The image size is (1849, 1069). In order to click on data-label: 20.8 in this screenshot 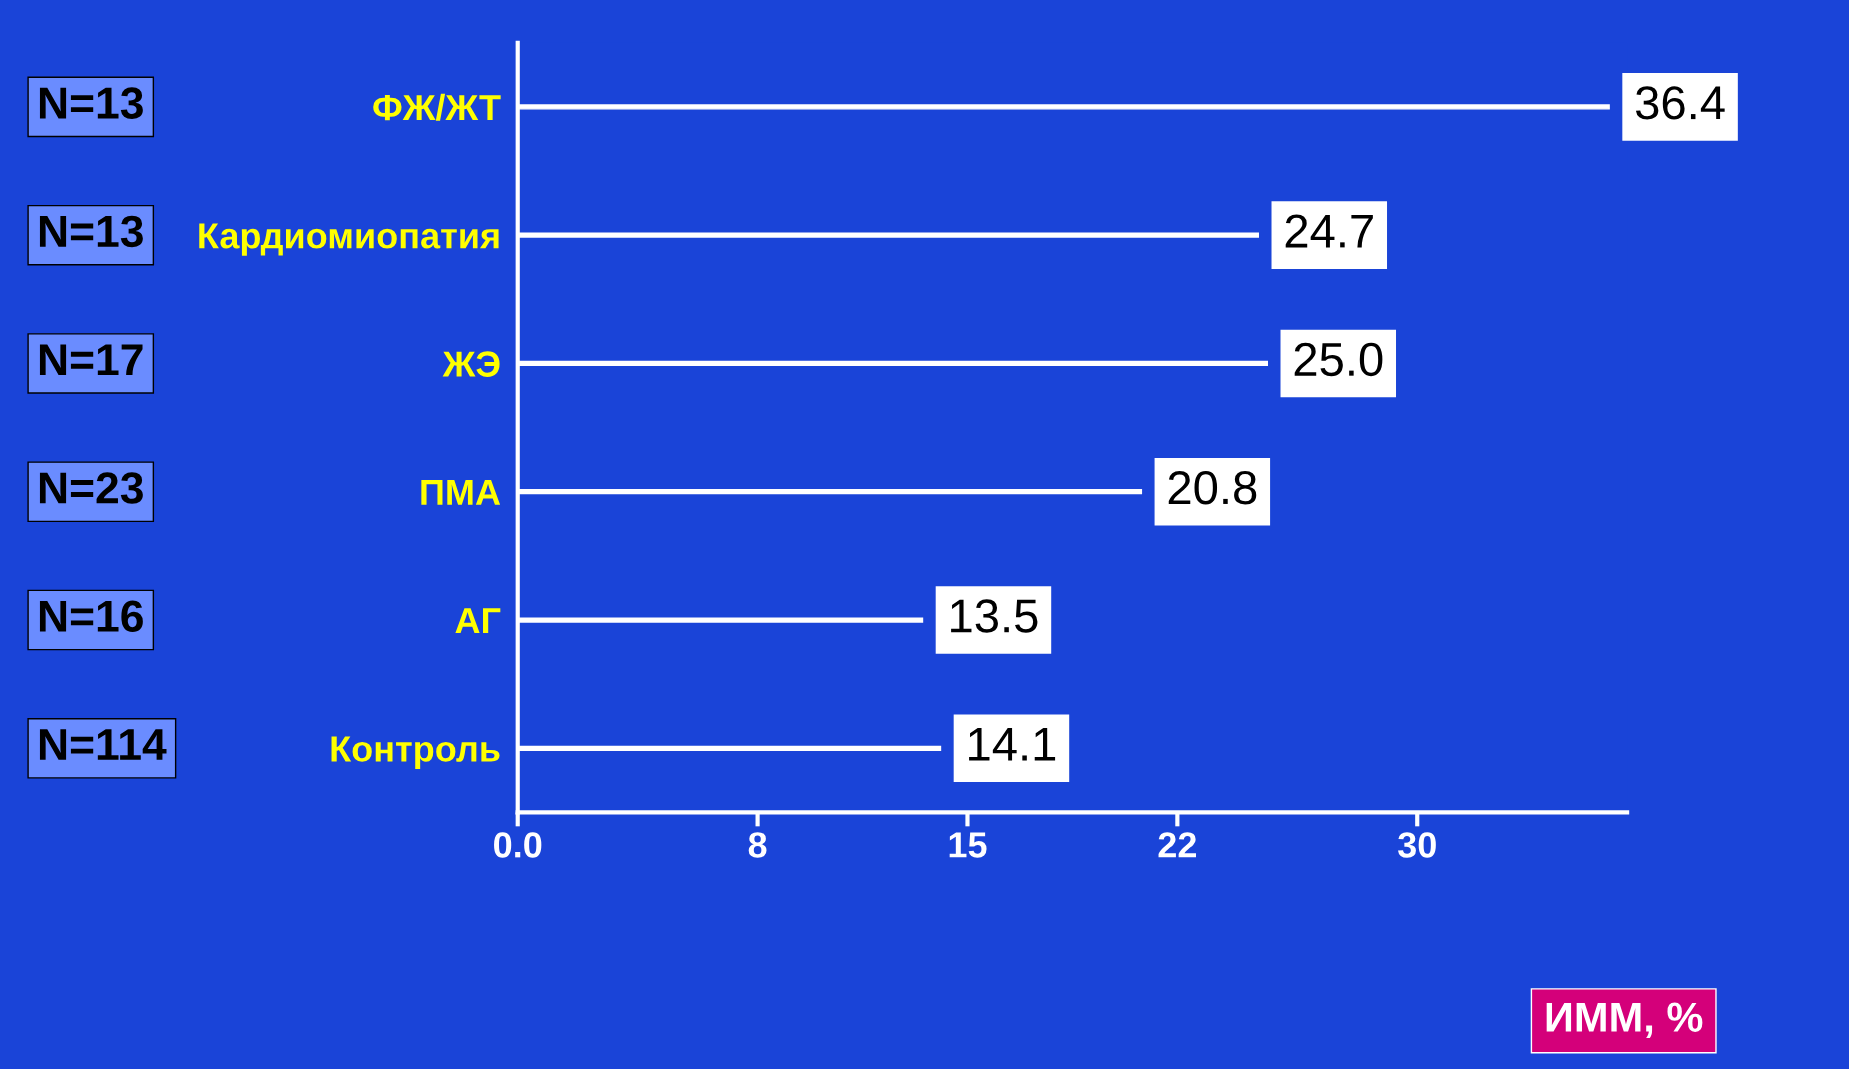, I will do `click(1212, 487)`.